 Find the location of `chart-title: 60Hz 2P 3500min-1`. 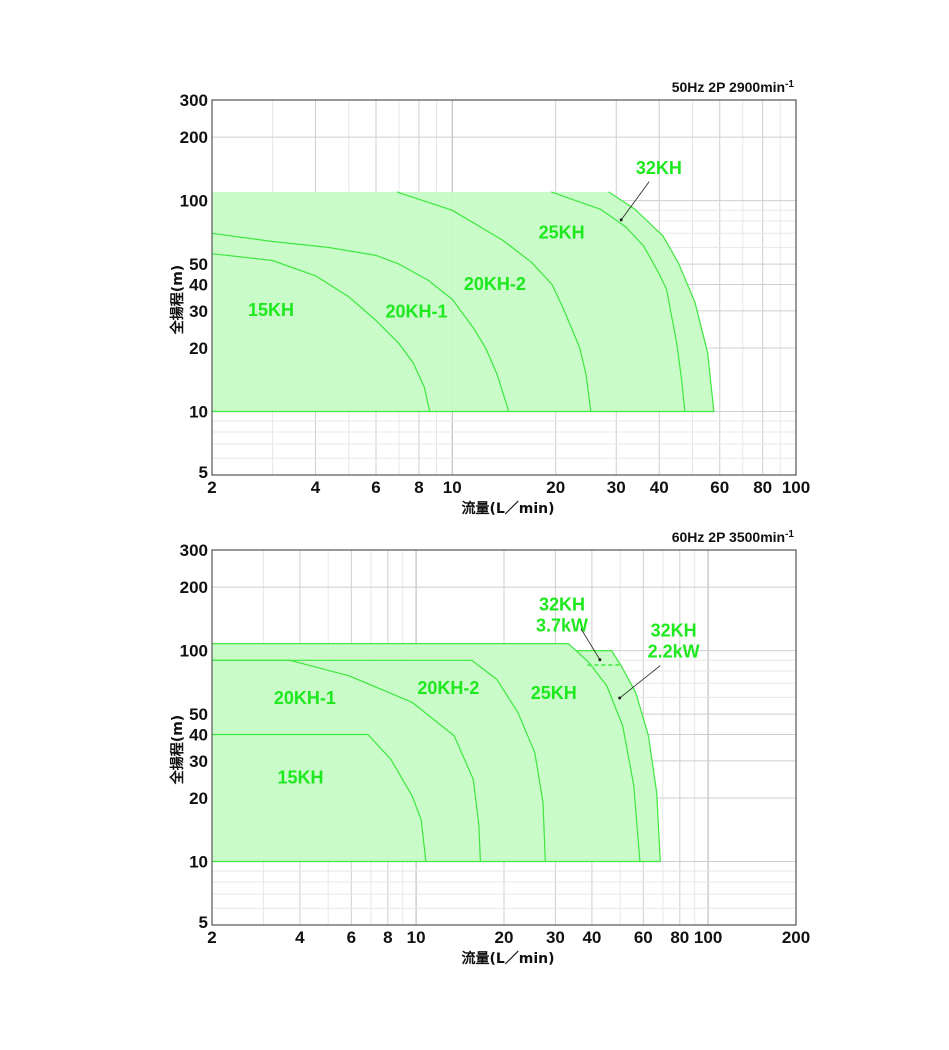

chart-title: 60Hz 2P 3500min-1 is located at coordinates (733, 537).